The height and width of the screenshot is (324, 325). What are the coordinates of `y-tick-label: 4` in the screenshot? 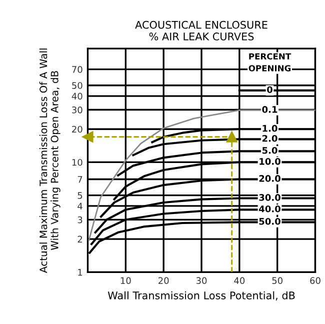 It's located at (80, 206).